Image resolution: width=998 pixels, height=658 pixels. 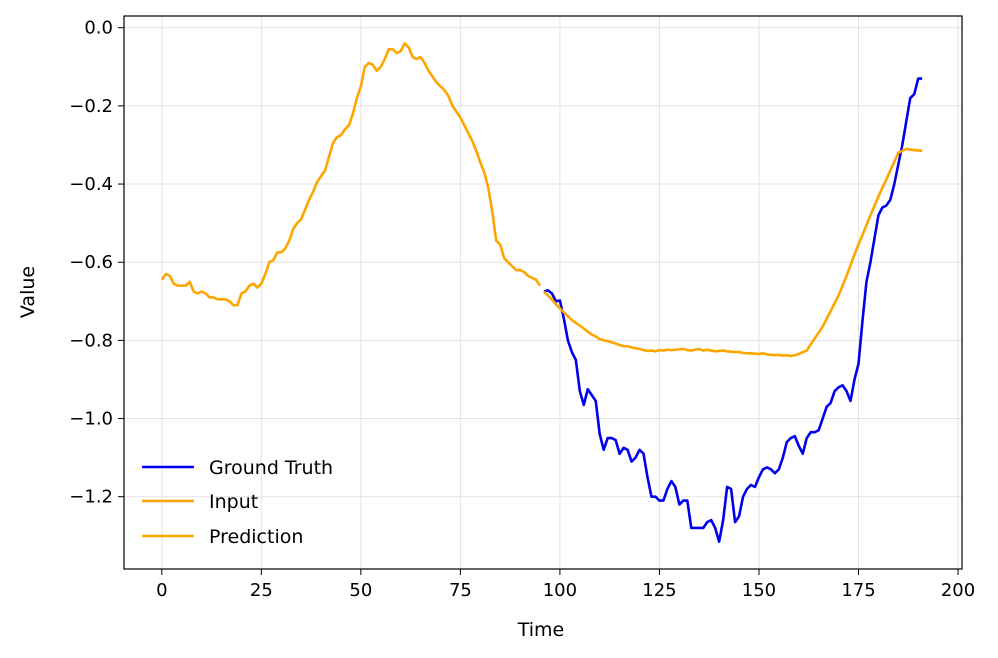 I want to click on legend-label-ground-truth: Ground Truth, so click(x=271, y=468).